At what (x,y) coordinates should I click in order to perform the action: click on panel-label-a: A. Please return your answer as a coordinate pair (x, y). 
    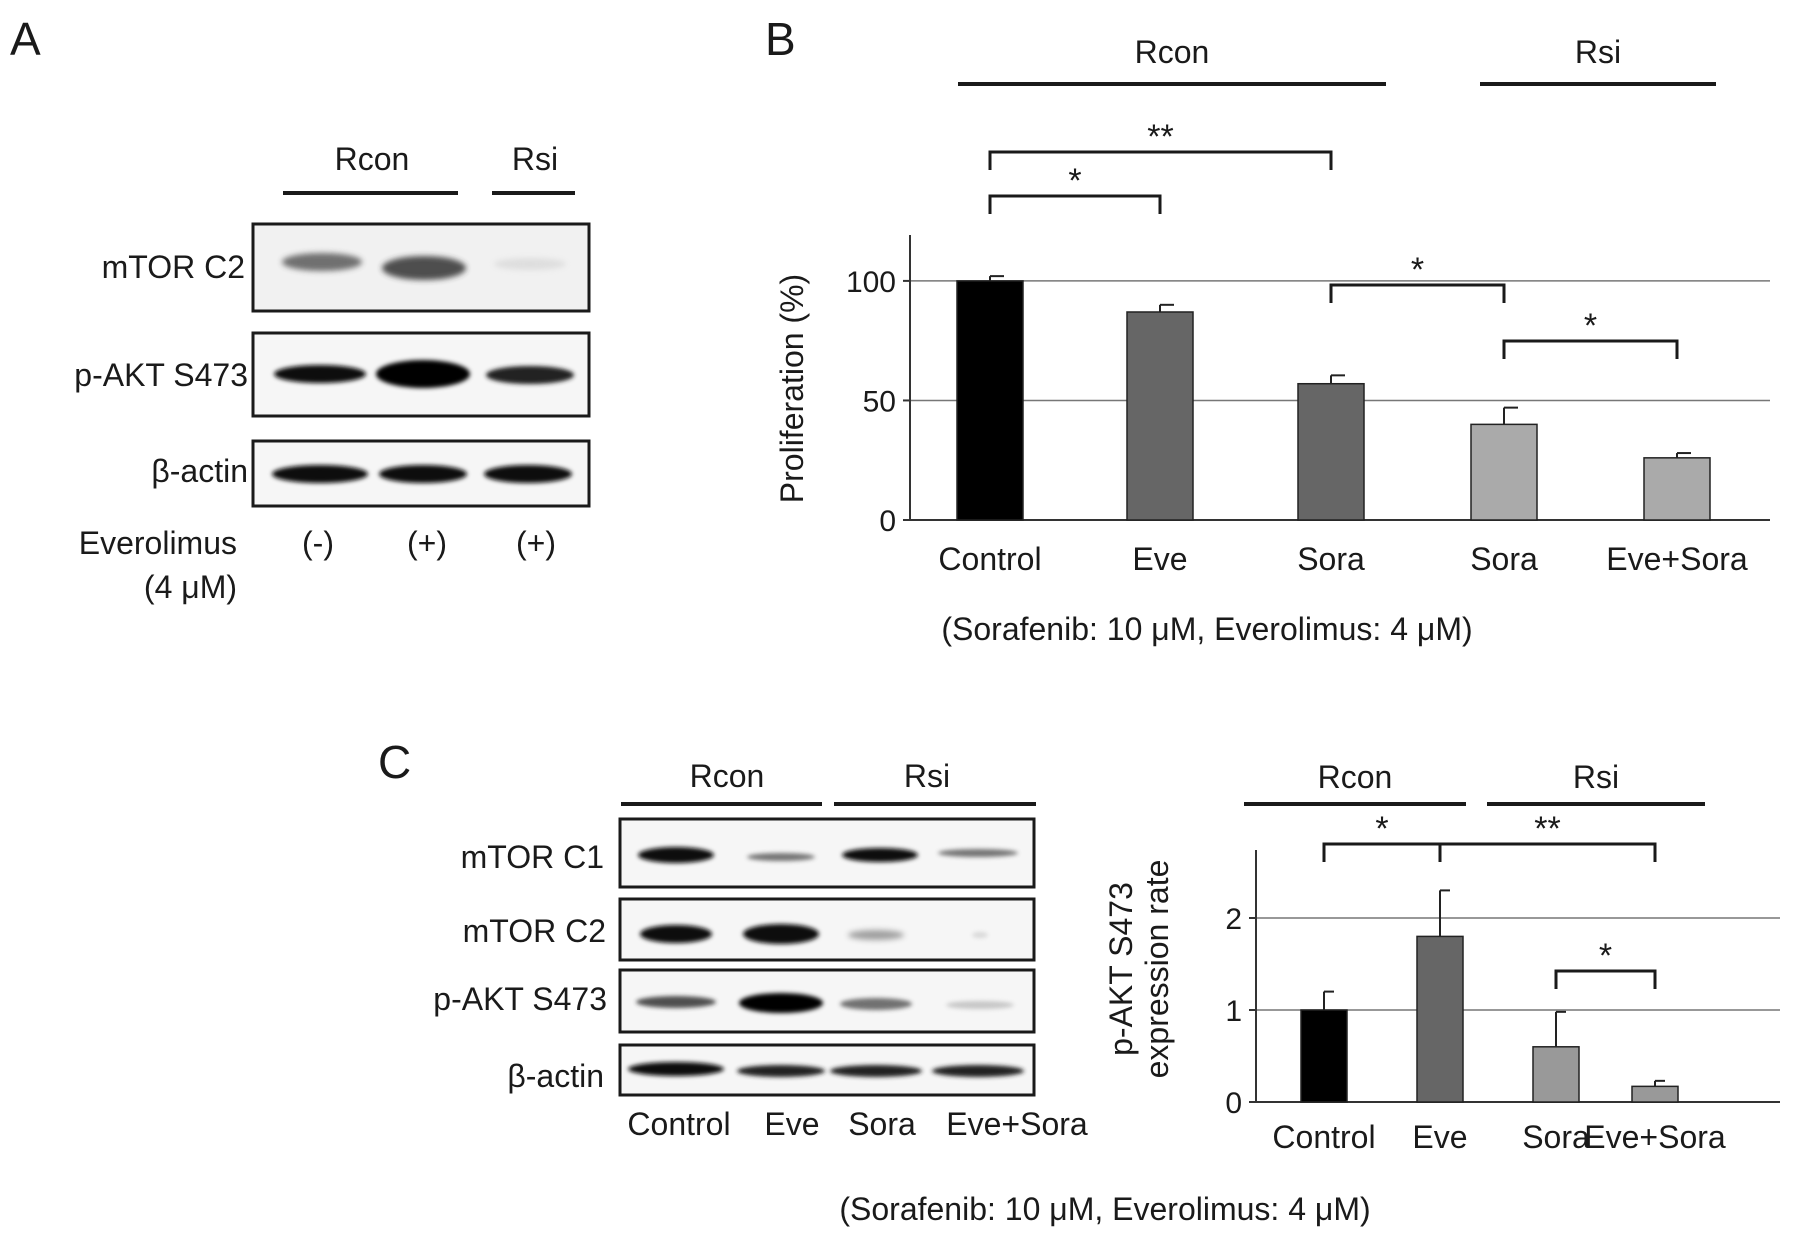
    Looking at the image, I should click on (25, 39).